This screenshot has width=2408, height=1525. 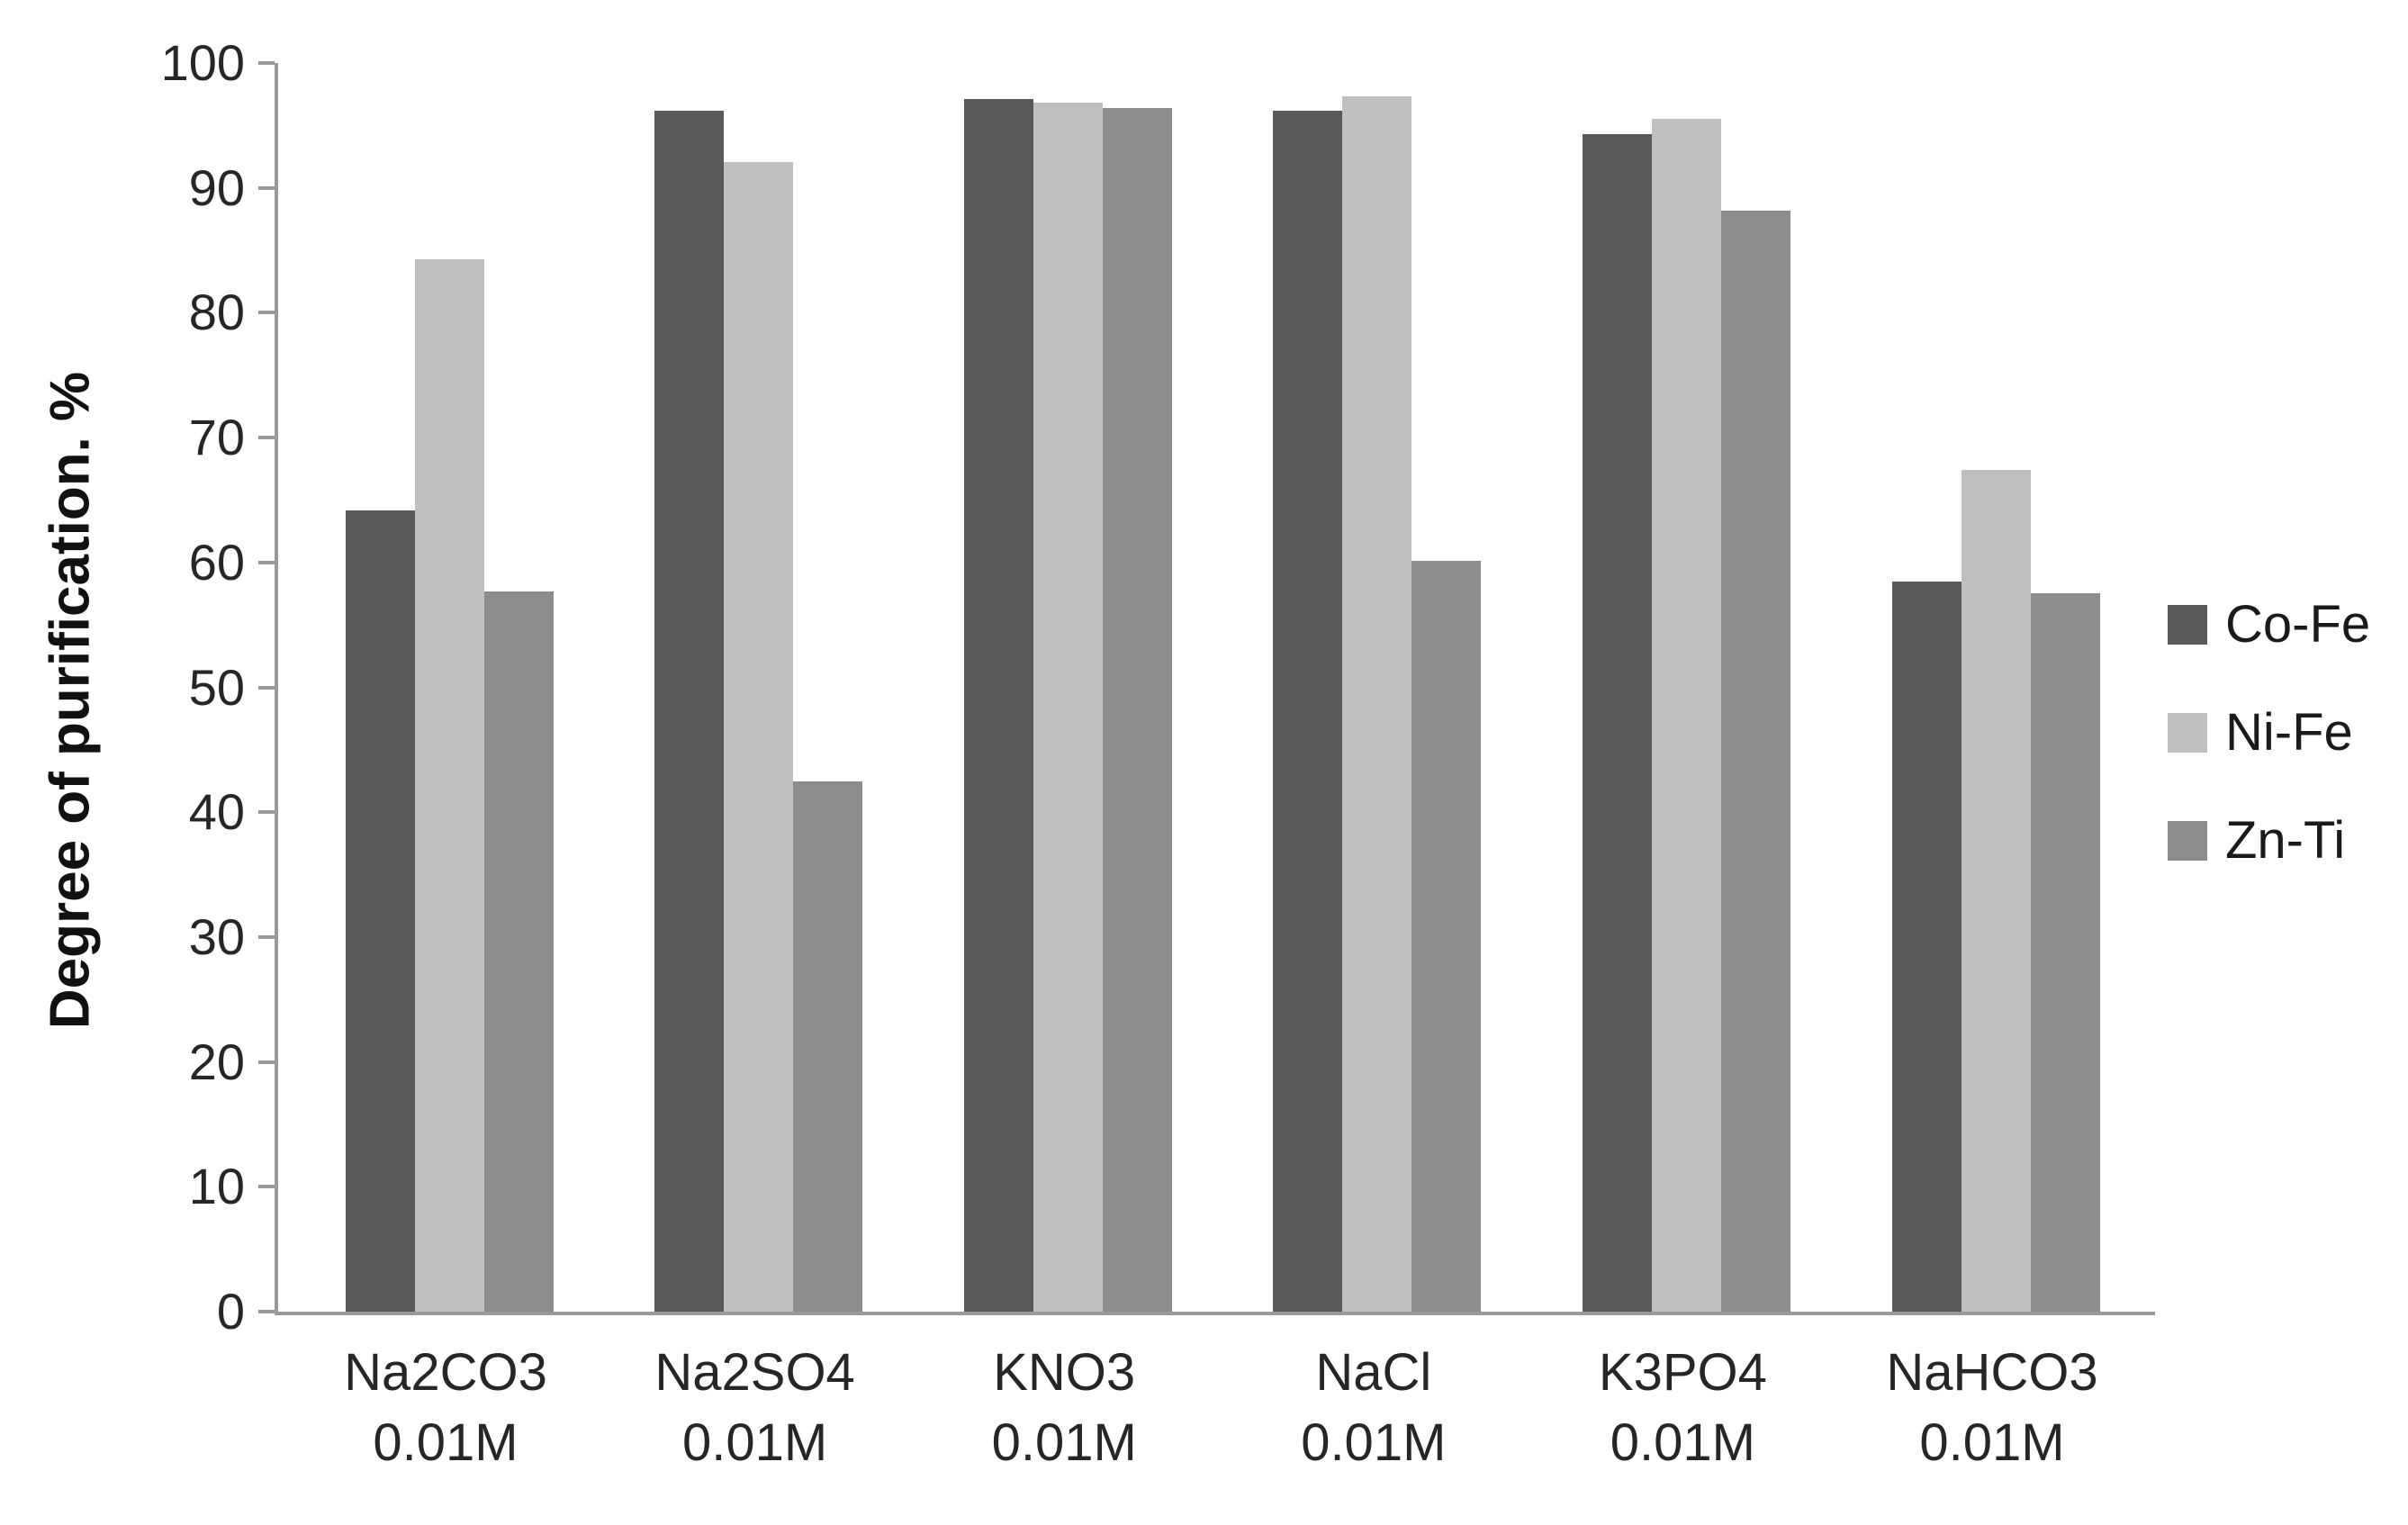 What do you see at coordinates (755, 1408) in the screenshot?
I see `x-axis-label-na2so4: Na2SO4 0.01M` at bounding box center [755, 1408].